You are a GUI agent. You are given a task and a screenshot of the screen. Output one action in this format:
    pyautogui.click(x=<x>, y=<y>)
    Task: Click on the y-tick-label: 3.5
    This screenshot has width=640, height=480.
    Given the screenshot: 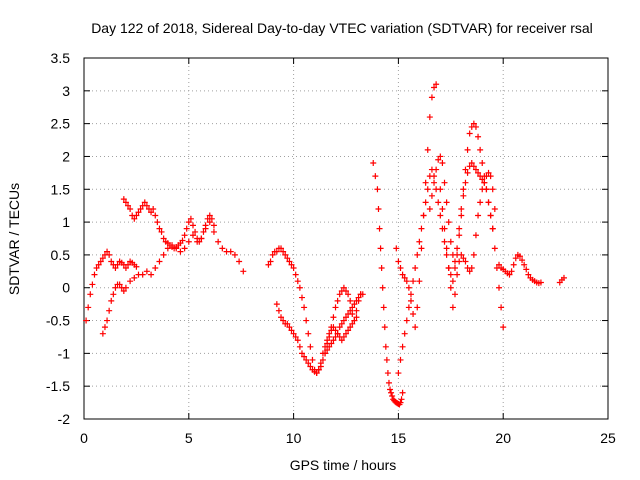 What is the action you would take?
    pyautogui.click(x=61, y=58)
    